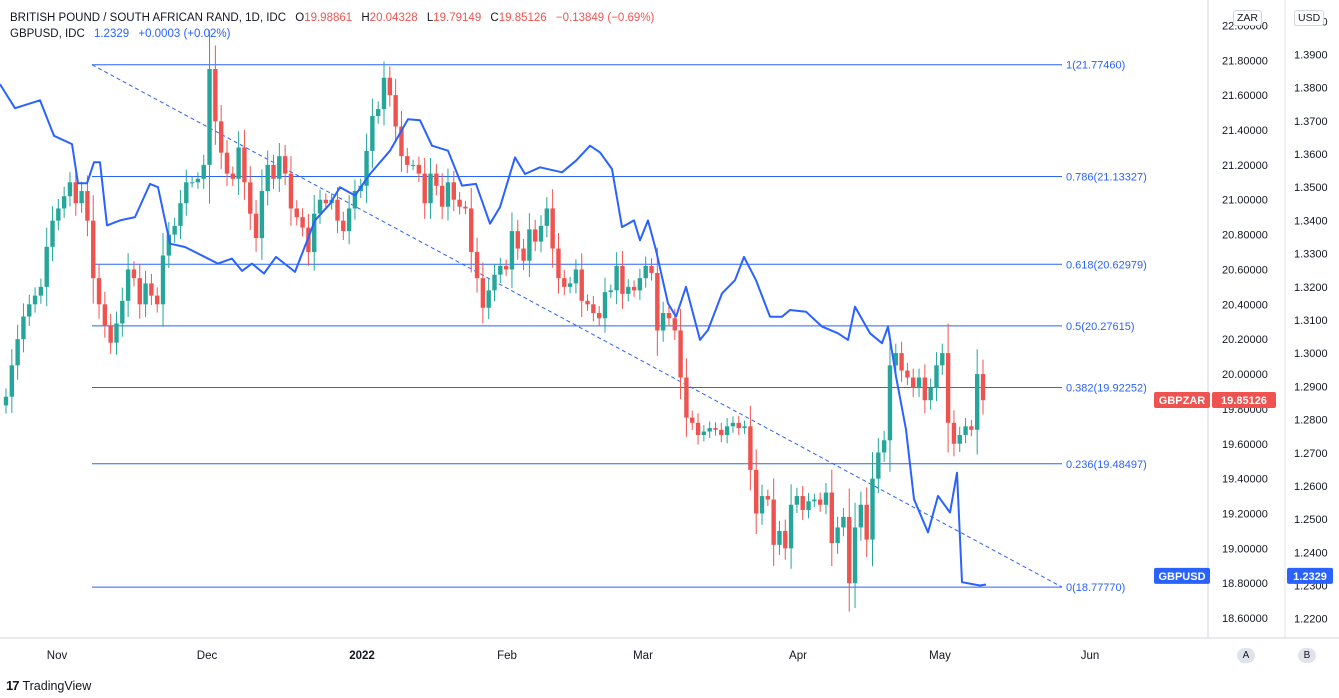  What do you see at coordinates (1245, 619) in the screenshot?
I see `left-axis-tick-17: 18.60000` at bounding box center [1245, 619].